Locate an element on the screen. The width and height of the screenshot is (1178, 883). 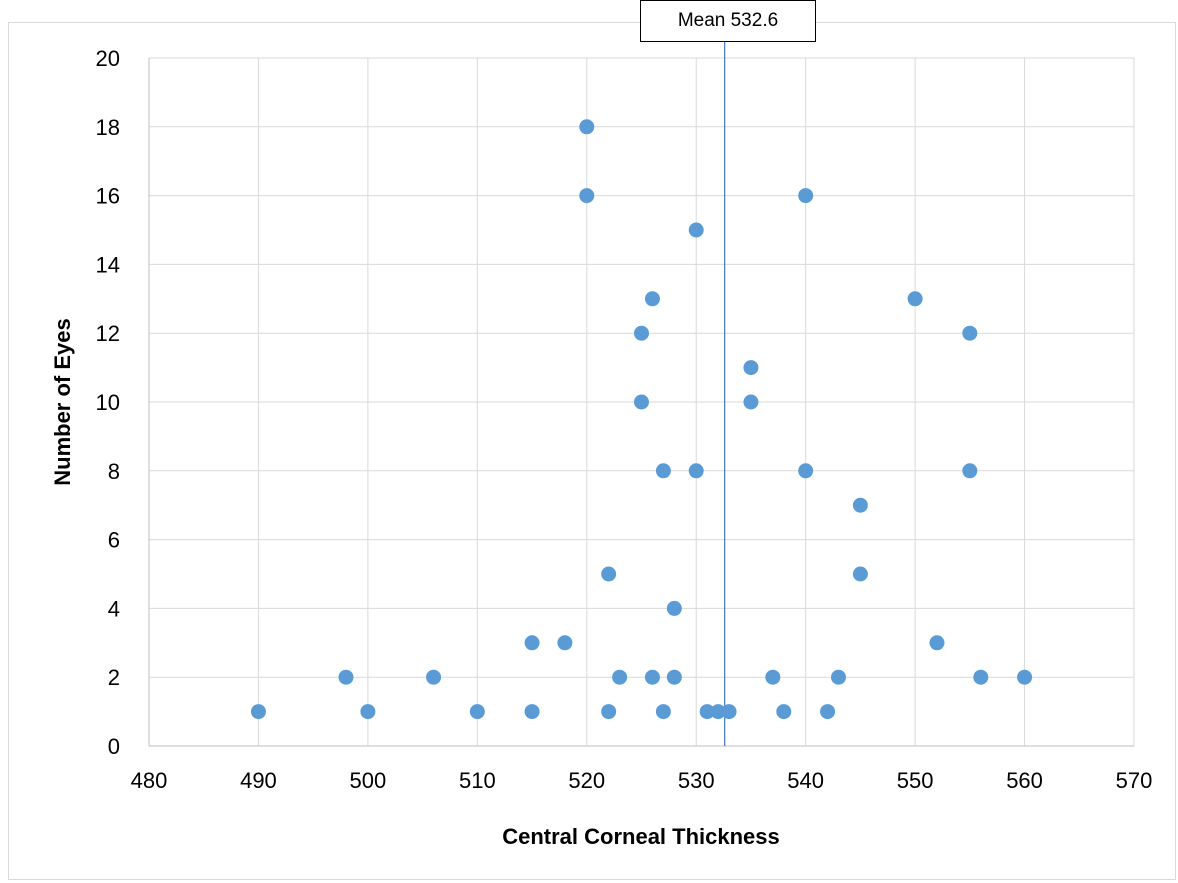
x-tick-labels: 480 490 500 510 520 530 540 550 560 570 is located at coordinates (642, 780).